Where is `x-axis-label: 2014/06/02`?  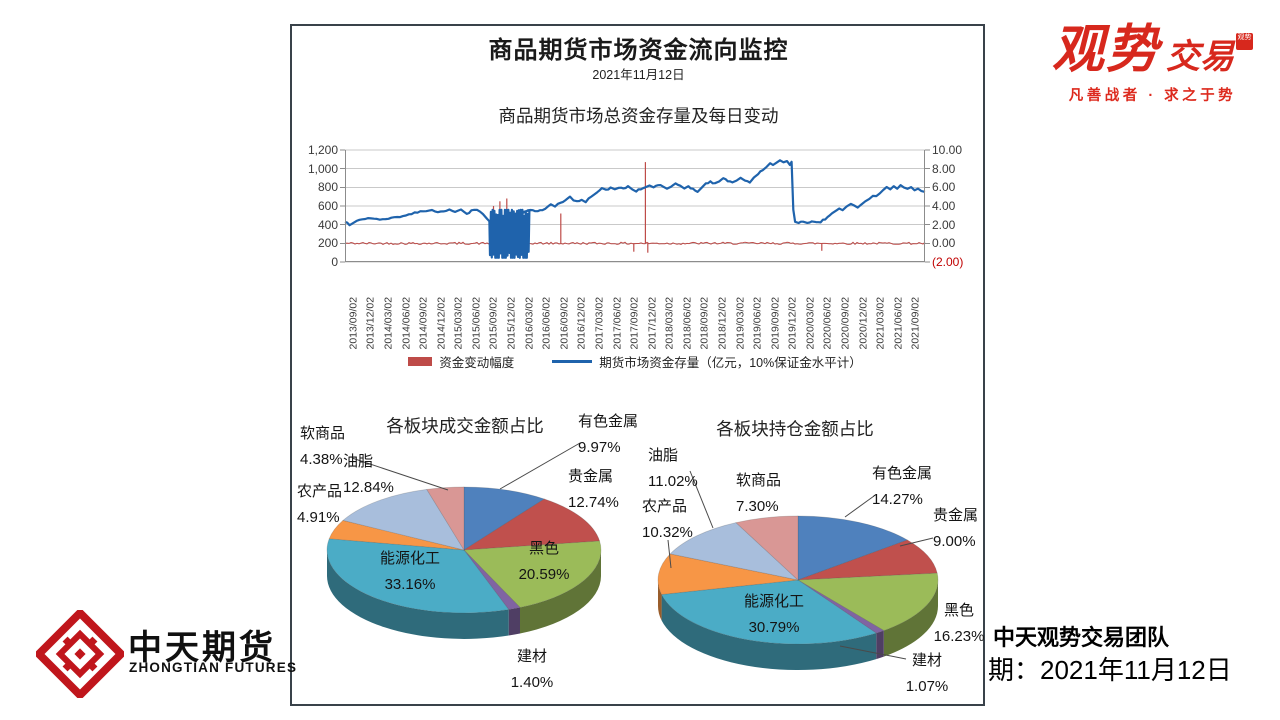
x-axis-label: 2014/06/02 is located at coordinates (406, 323).